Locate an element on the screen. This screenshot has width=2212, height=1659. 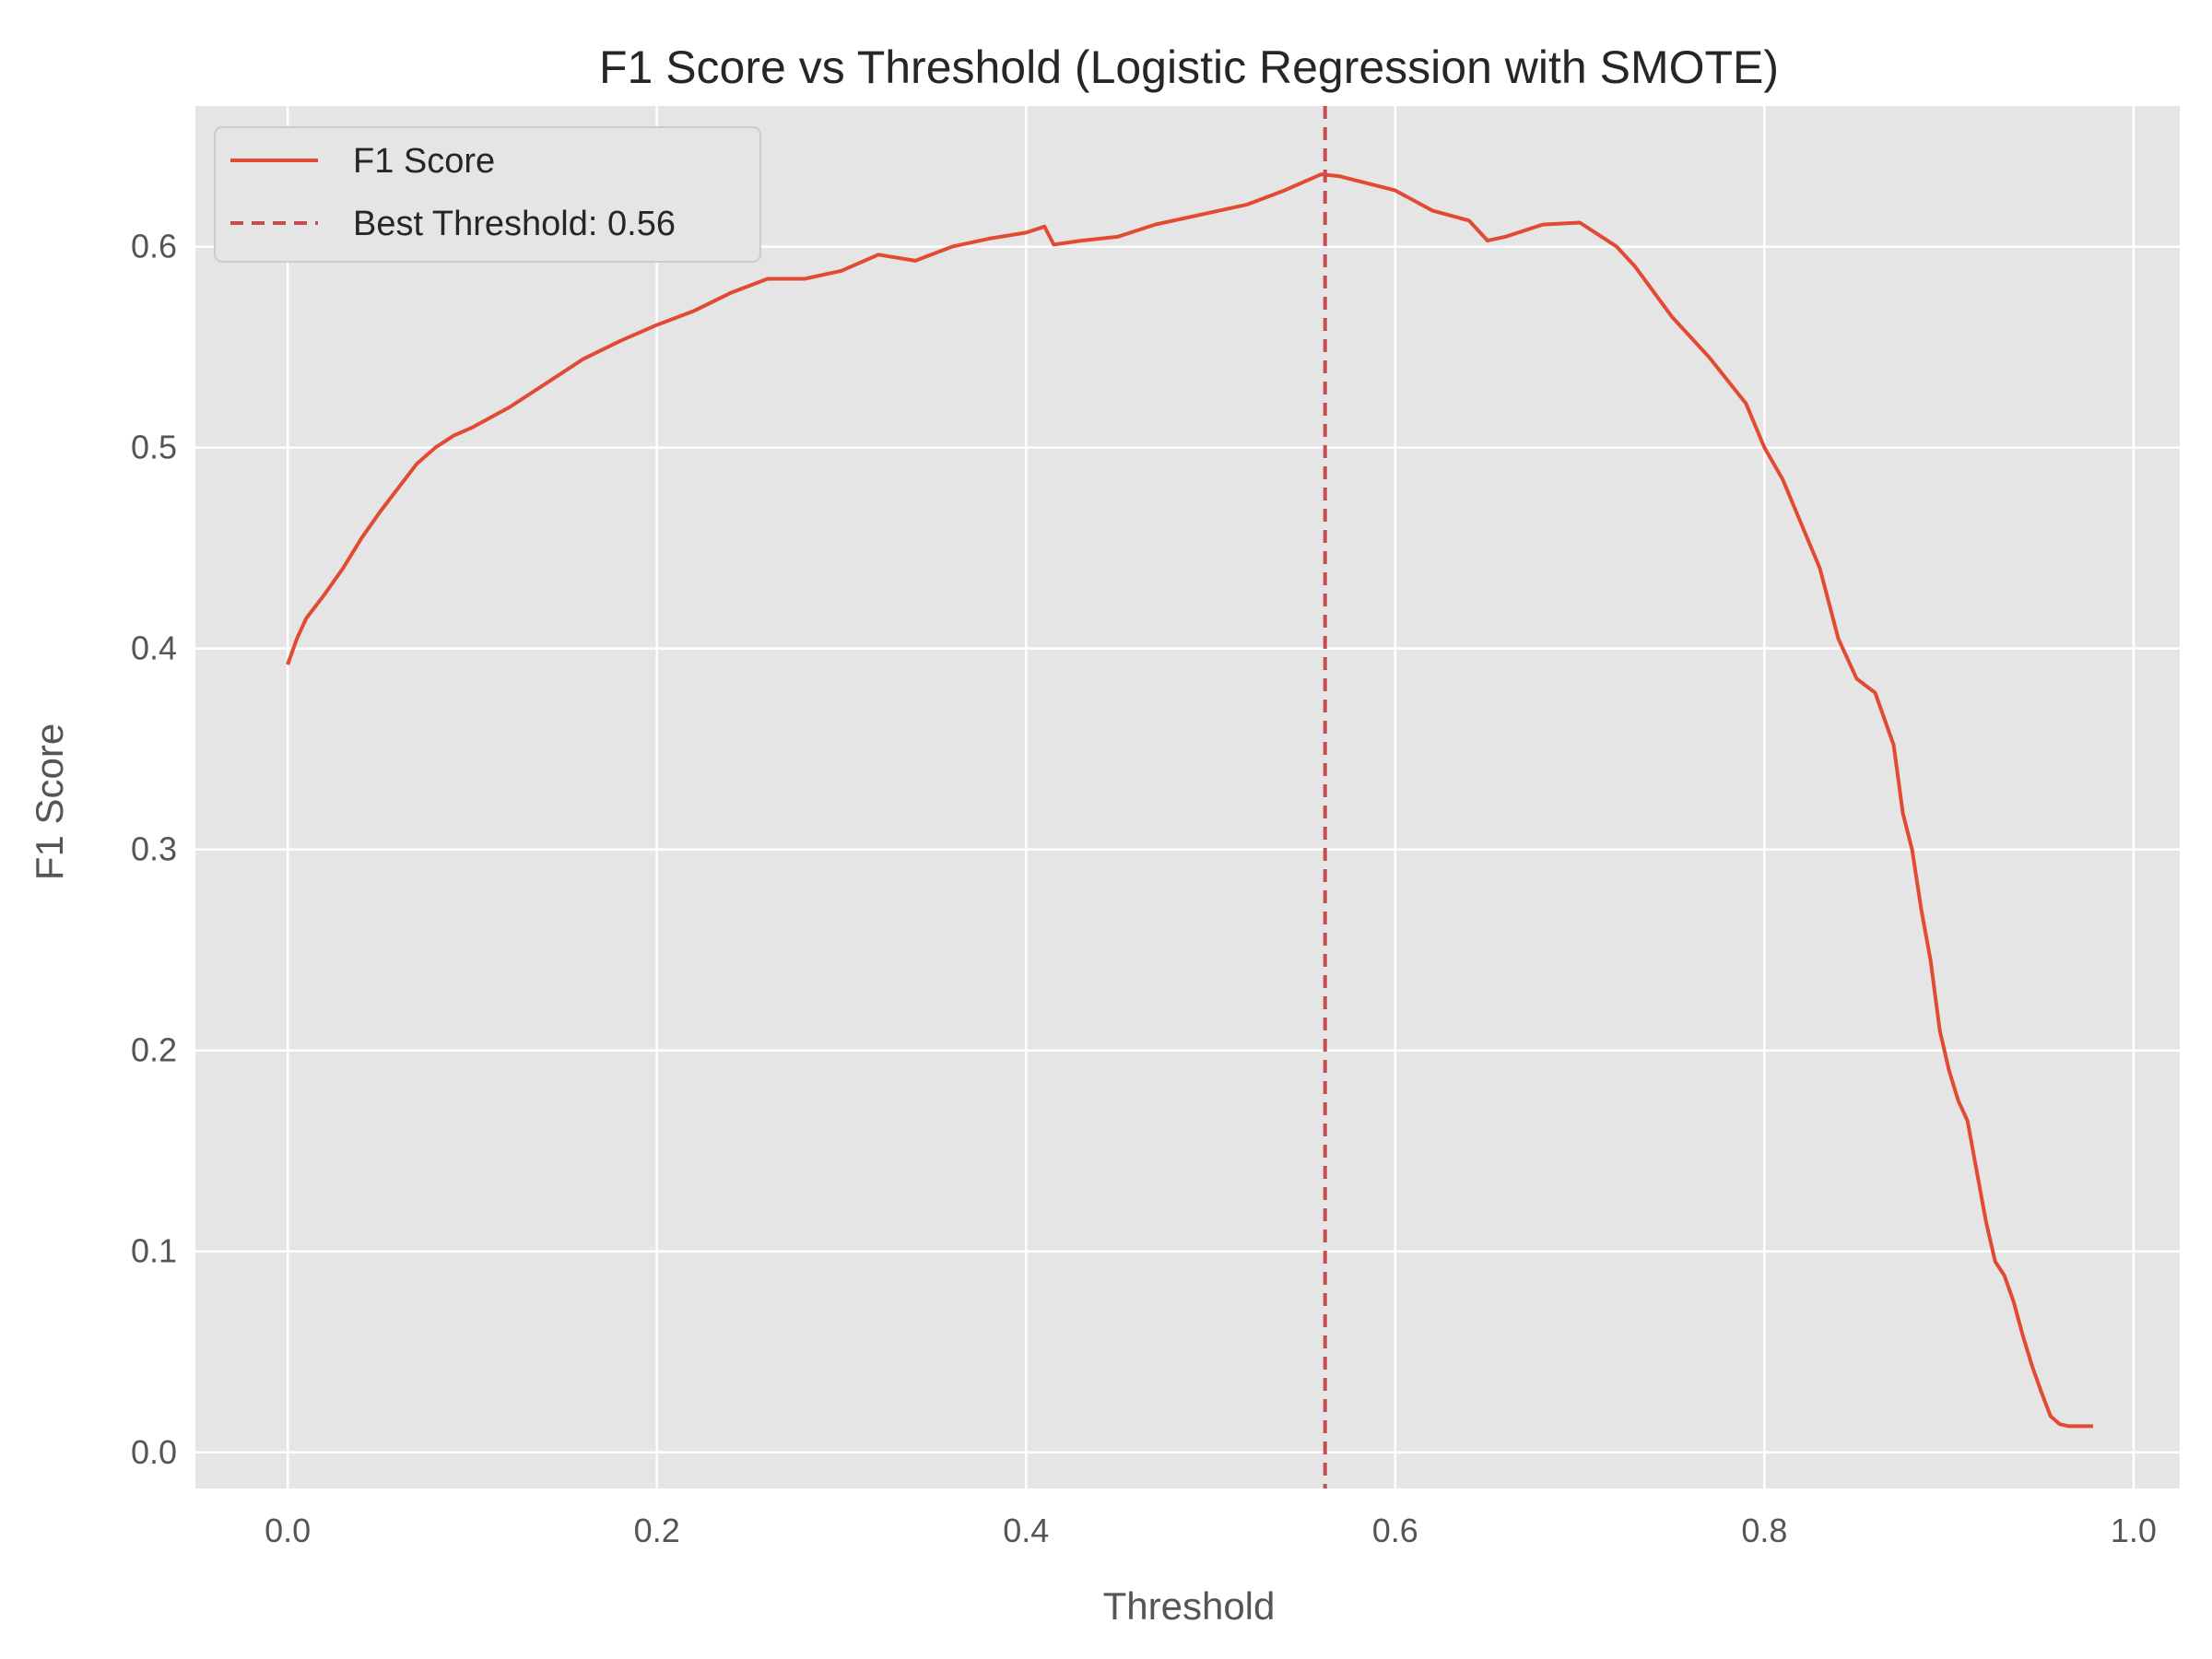
x-tick-label: 0.6 is located at coordinates (1395, 1530).